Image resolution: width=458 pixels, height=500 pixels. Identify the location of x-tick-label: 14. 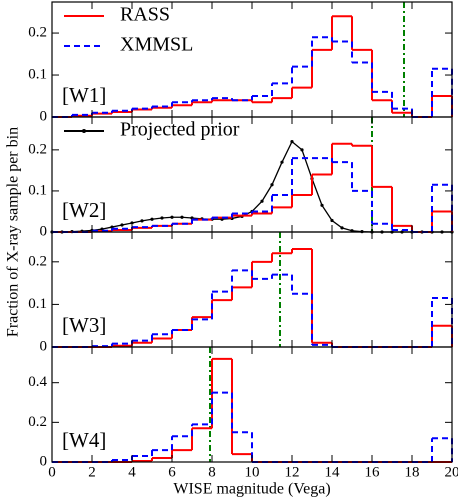
(333, 472).